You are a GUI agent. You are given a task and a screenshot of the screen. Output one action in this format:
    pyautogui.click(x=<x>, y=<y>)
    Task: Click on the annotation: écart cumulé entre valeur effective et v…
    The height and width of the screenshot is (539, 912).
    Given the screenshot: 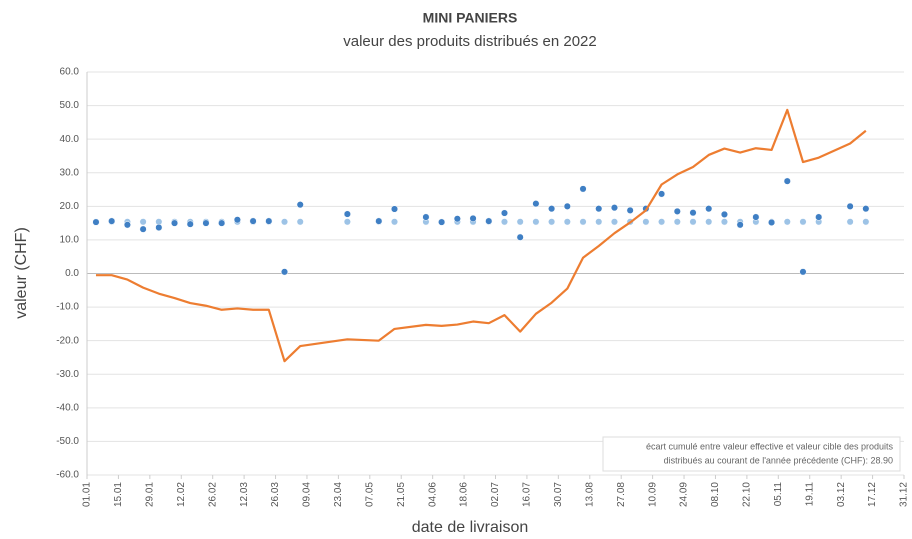 What is the action you would take?
    pyautogui.click(x=769, y=446)
    